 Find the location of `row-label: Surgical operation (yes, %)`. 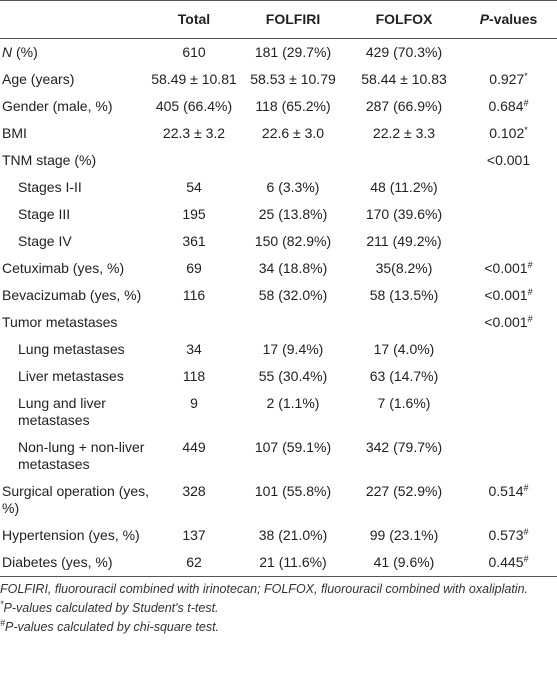

row-label: Surgical operation (yes, %) is located at coordinates (76, 499).